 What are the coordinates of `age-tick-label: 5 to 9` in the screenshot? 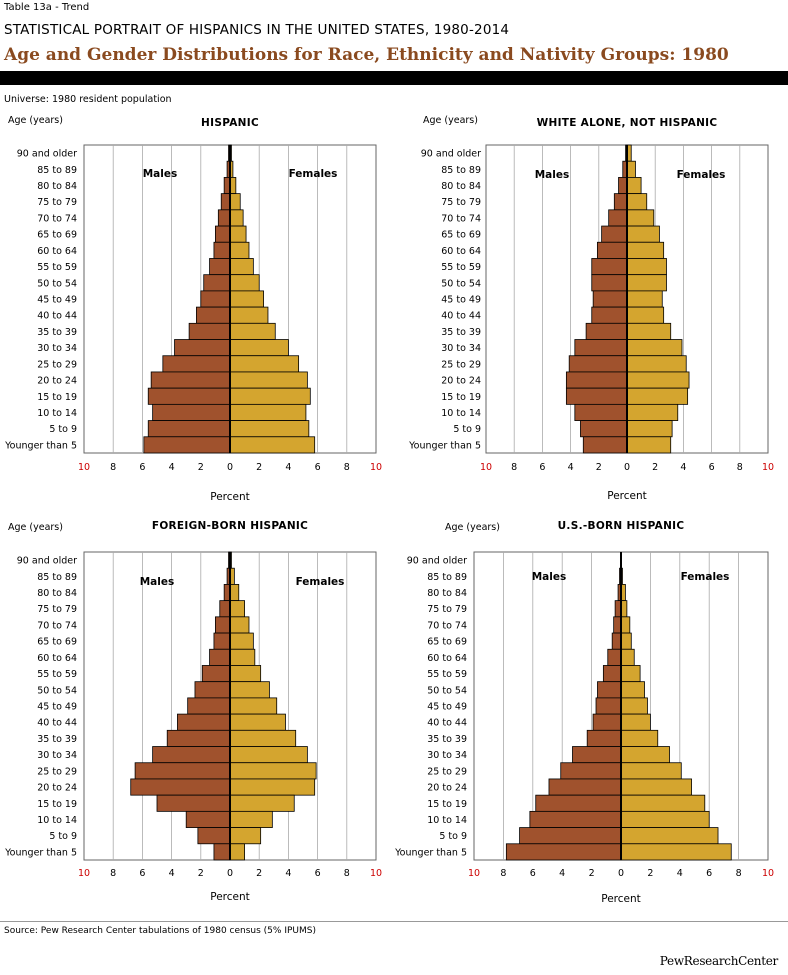 It's located at (63, 429).